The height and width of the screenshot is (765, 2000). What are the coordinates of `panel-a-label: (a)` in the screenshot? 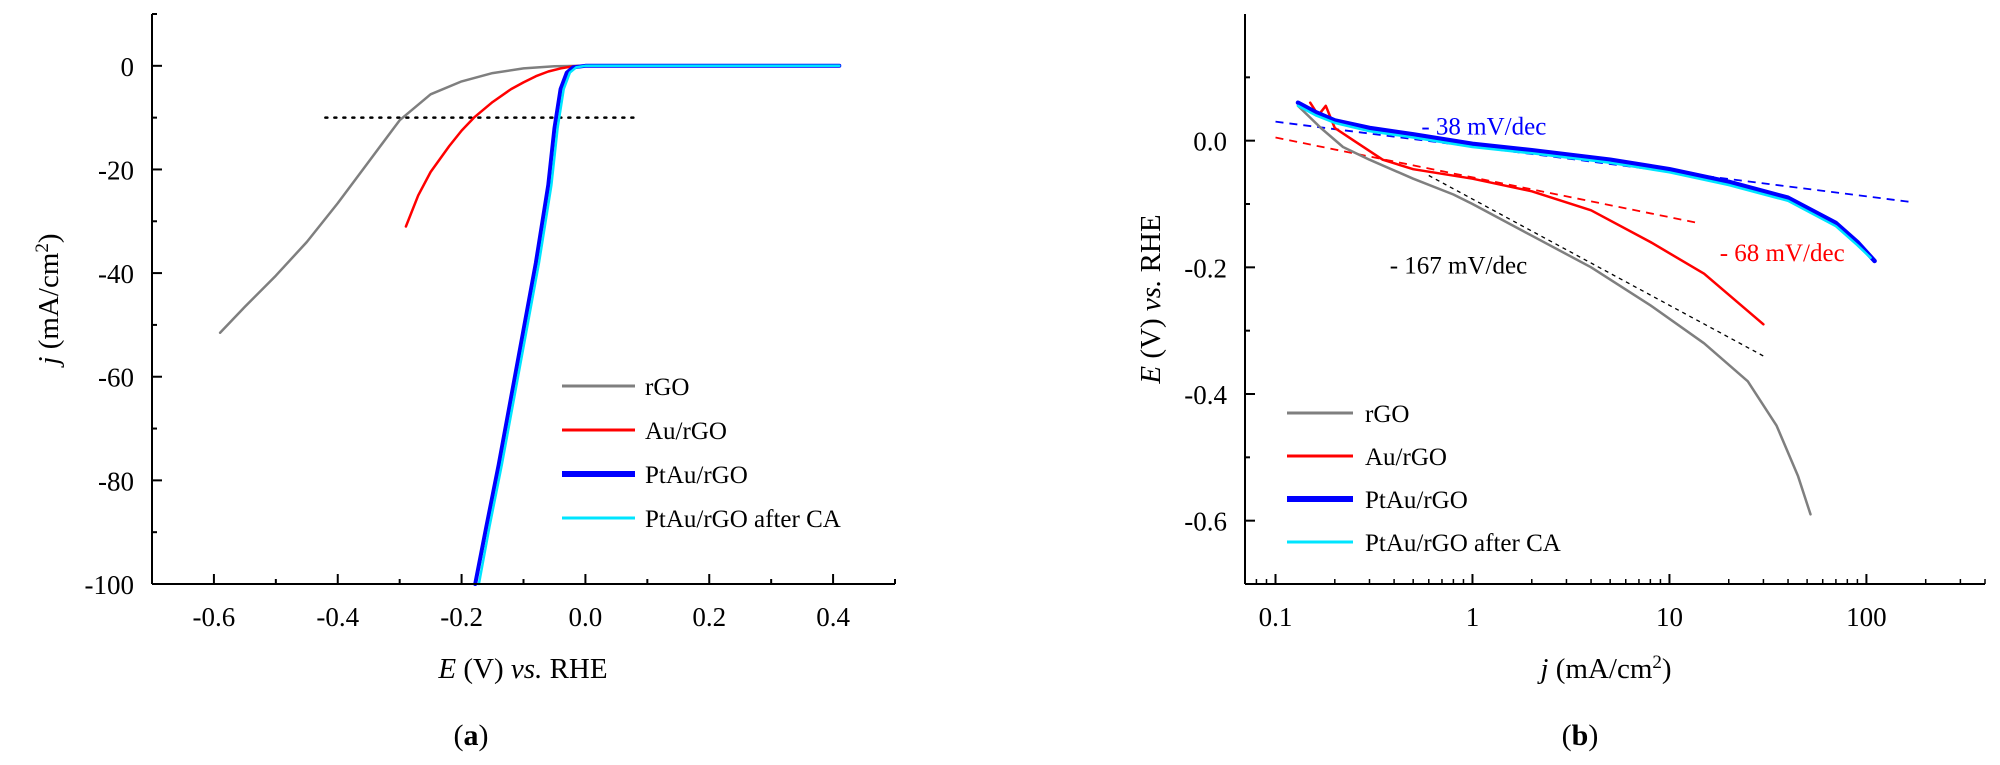 It's located at (471, 735).